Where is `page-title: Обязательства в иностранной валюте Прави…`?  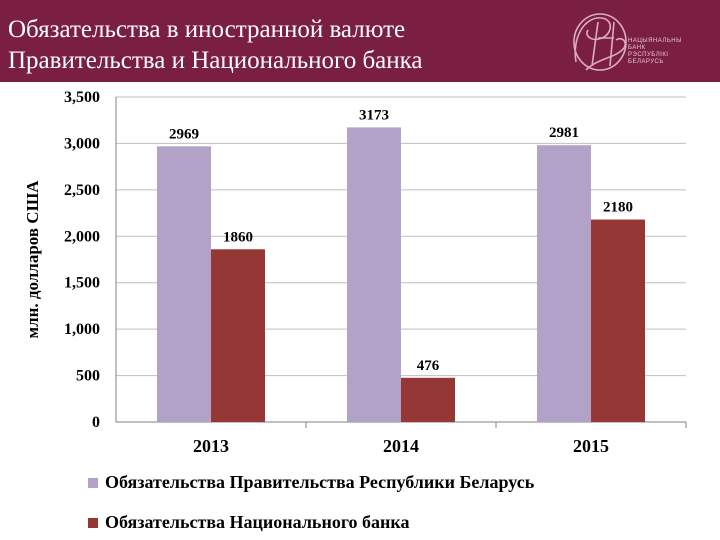 page-title: Обязательства в иностранной валюте Прави… is located at coordinates (278, 45).